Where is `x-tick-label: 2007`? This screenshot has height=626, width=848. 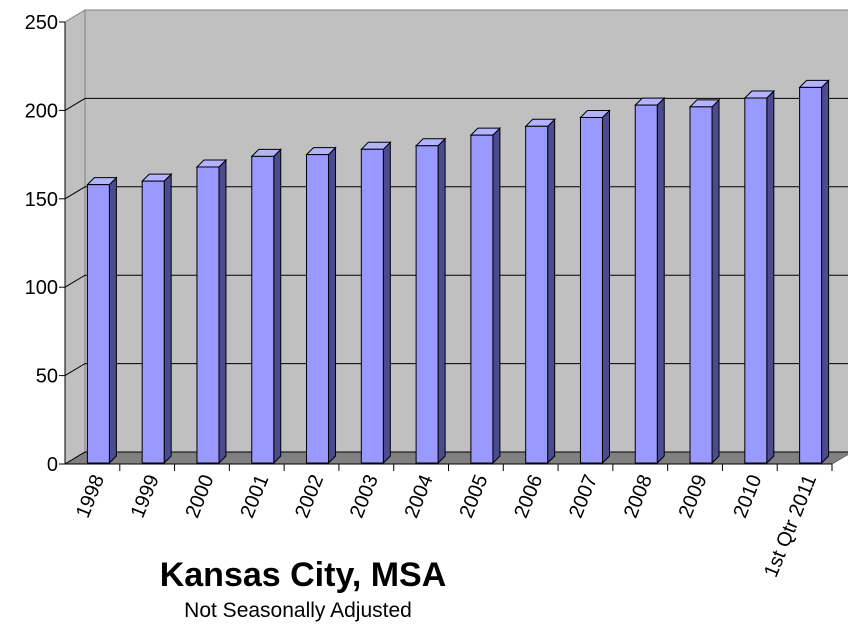 x-tick-label: 2007 is located at coordinates (583, 497).